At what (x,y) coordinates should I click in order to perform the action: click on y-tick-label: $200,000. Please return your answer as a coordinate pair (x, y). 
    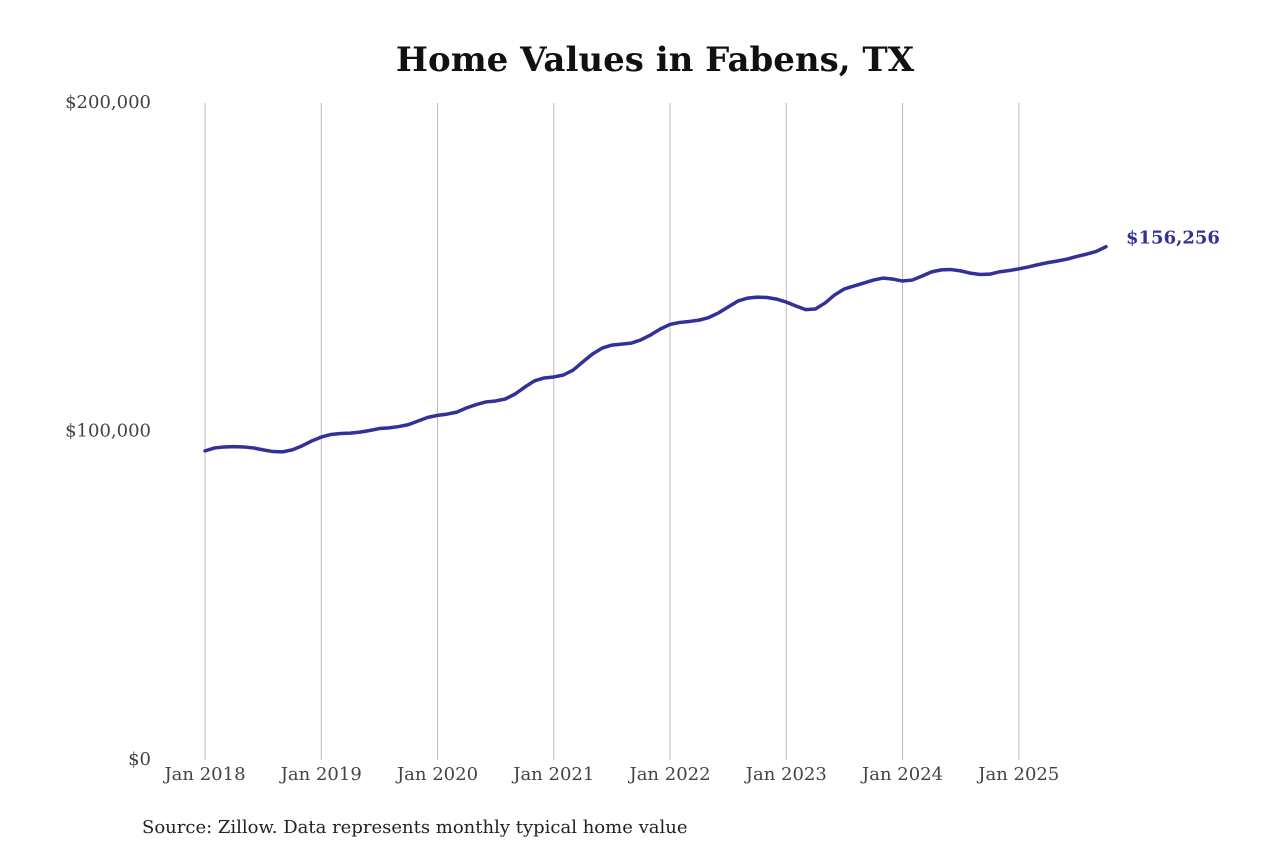
    Looking at the image, I should click on (108, 102).